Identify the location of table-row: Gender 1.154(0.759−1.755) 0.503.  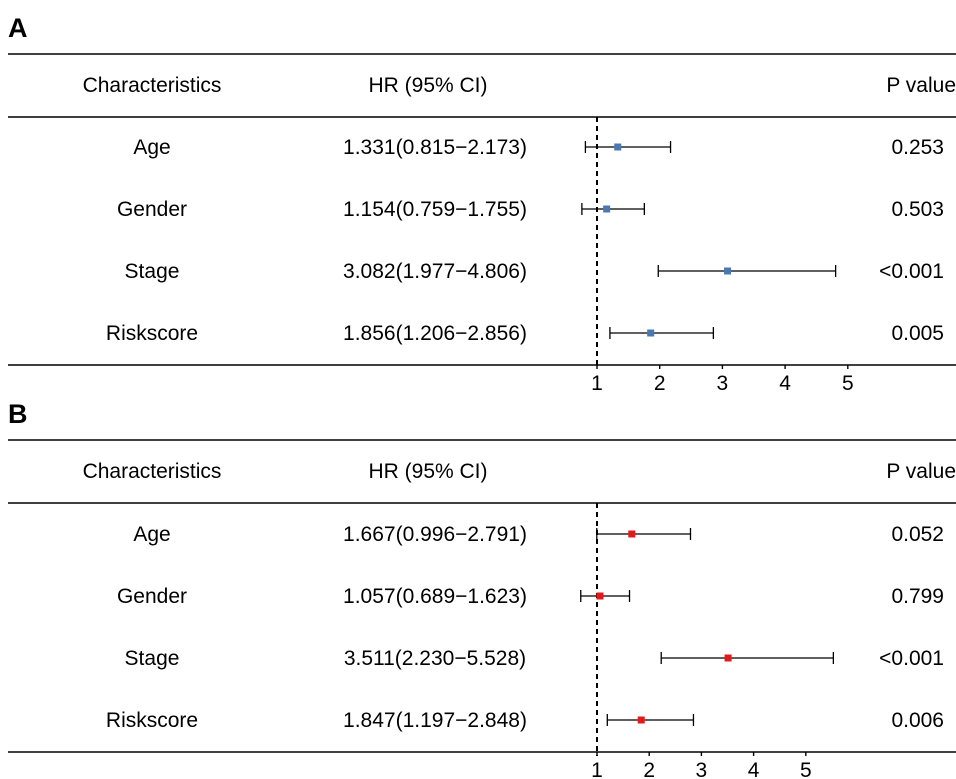
(530, 209).